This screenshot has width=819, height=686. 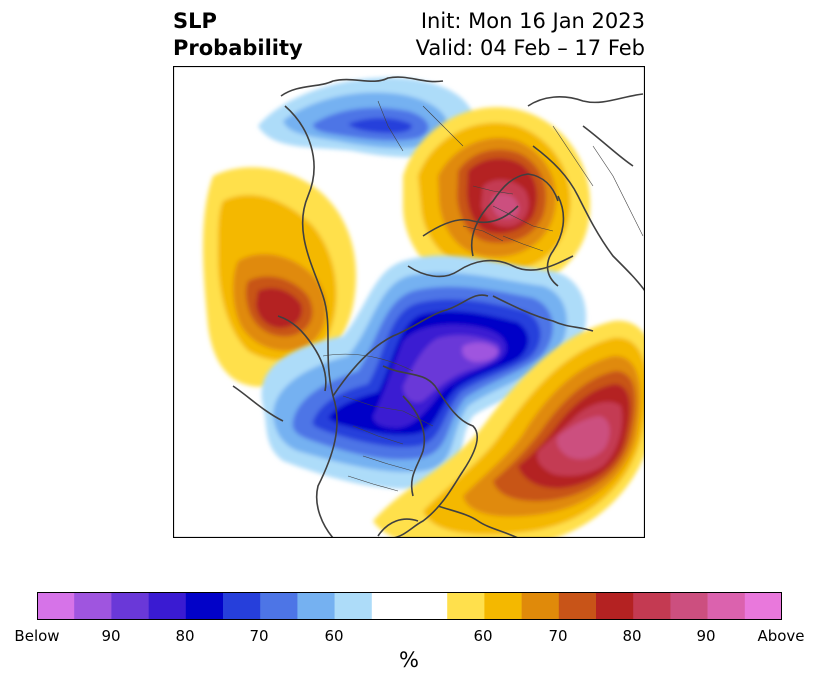 I want to click on colorbar-unit-label: %, so click(x=409, y=660).